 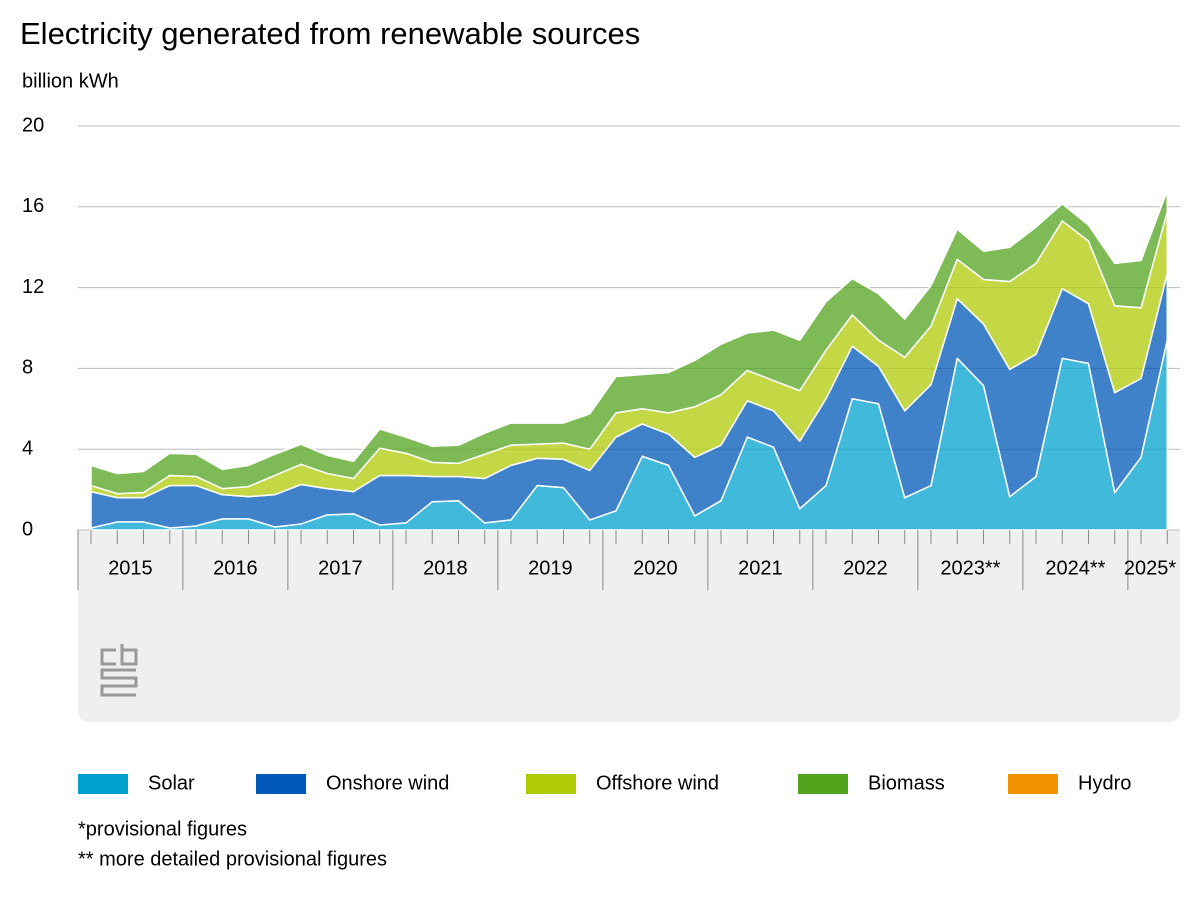 I want to click on footnote: ** more detailed provisional figures, so click(x=232, y=859).